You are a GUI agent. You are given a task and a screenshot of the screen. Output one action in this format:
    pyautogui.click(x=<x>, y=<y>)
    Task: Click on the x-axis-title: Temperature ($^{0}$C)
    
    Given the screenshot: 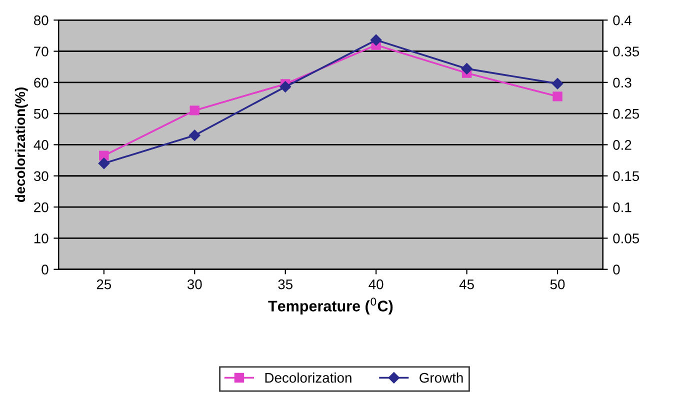 What is the action you would take?
    pyautogui.click(x=330, y=306)
    